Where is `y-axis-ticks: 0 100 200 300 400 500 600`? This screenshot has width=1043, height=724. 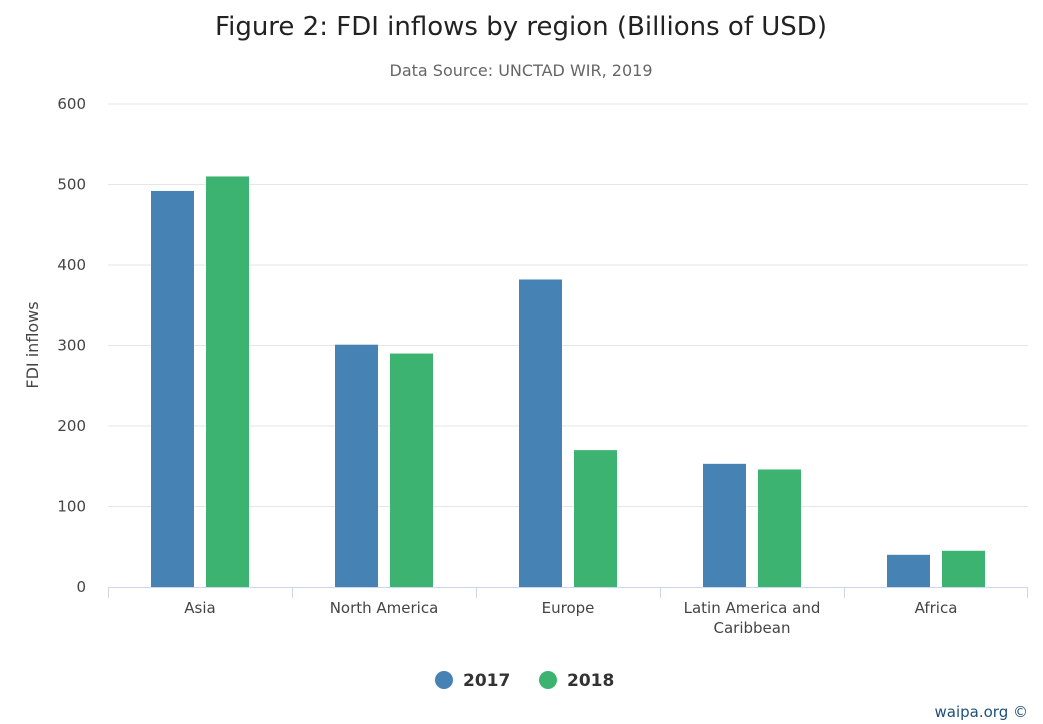
y-axis-ticks: 0 100 200 300 400 500 600 is located at coordinates (71, 345).